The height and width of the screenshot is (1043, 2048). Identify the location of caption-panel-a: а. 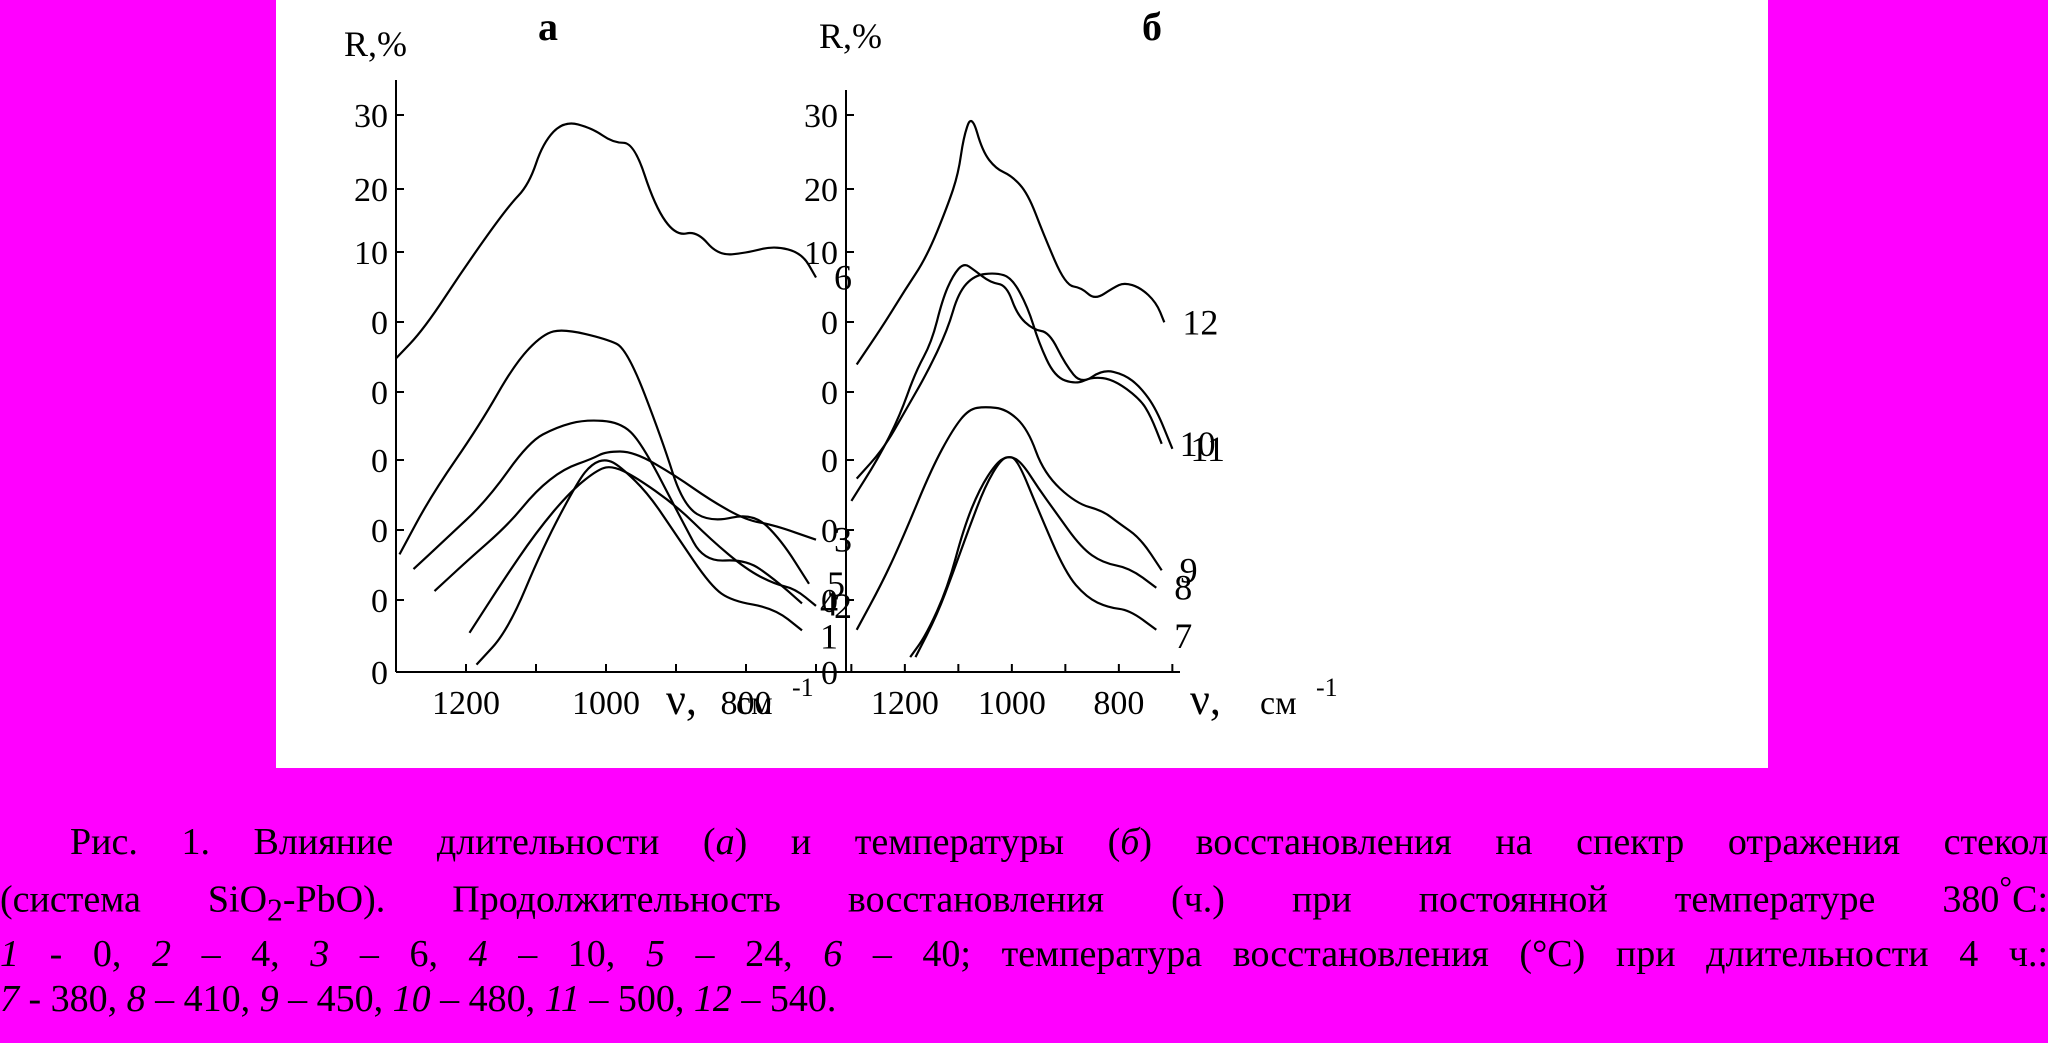
(725, 842).